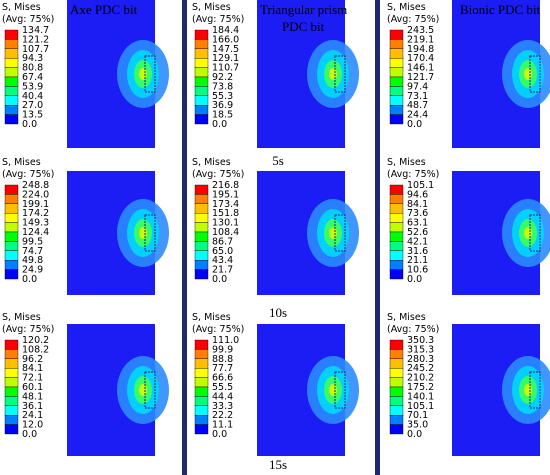 The image size is (550, 475). What do you see at coordinates (32, 241) in the screenshot?
I see `legend-value: 99.5` at bounding box center [32, 241].